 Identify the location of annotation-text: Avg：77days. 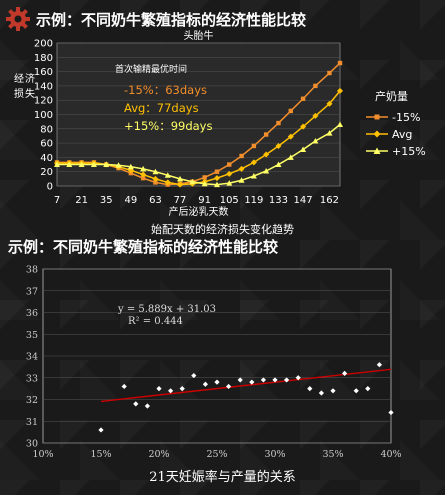
(161, 108).